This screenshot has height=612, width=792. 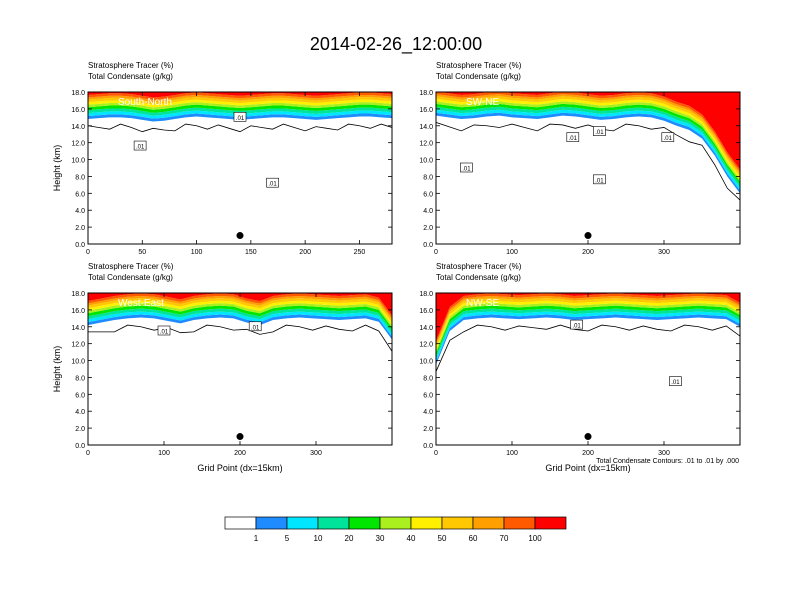 What do you see at coordinates (57, 369) in the screenshot?
I see `y-axis-label: Height (km)` at bounding box center [57, 369].